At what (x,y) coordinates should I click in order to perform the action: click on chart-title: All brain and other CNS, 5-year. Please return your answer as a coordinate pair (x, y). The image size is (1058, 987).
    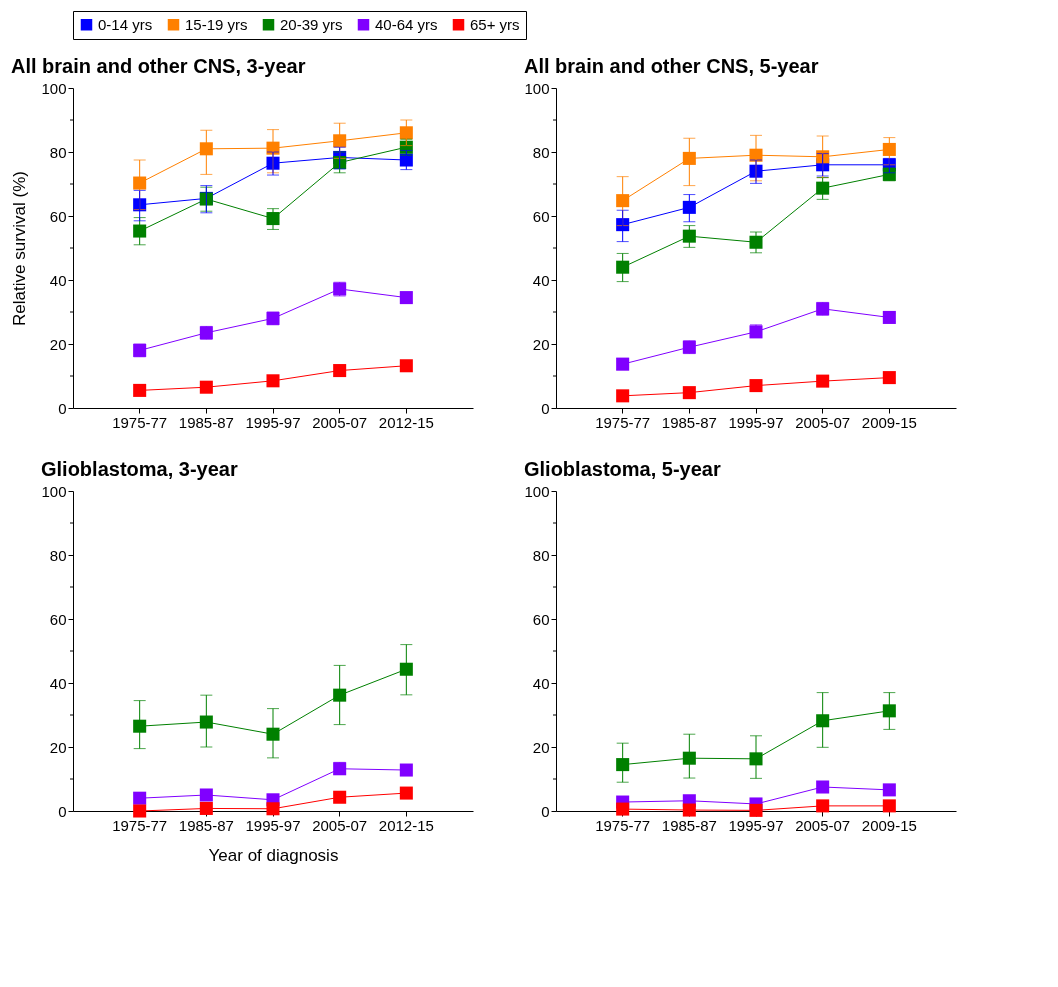
    Looking at the image, I should click on (671, 66).